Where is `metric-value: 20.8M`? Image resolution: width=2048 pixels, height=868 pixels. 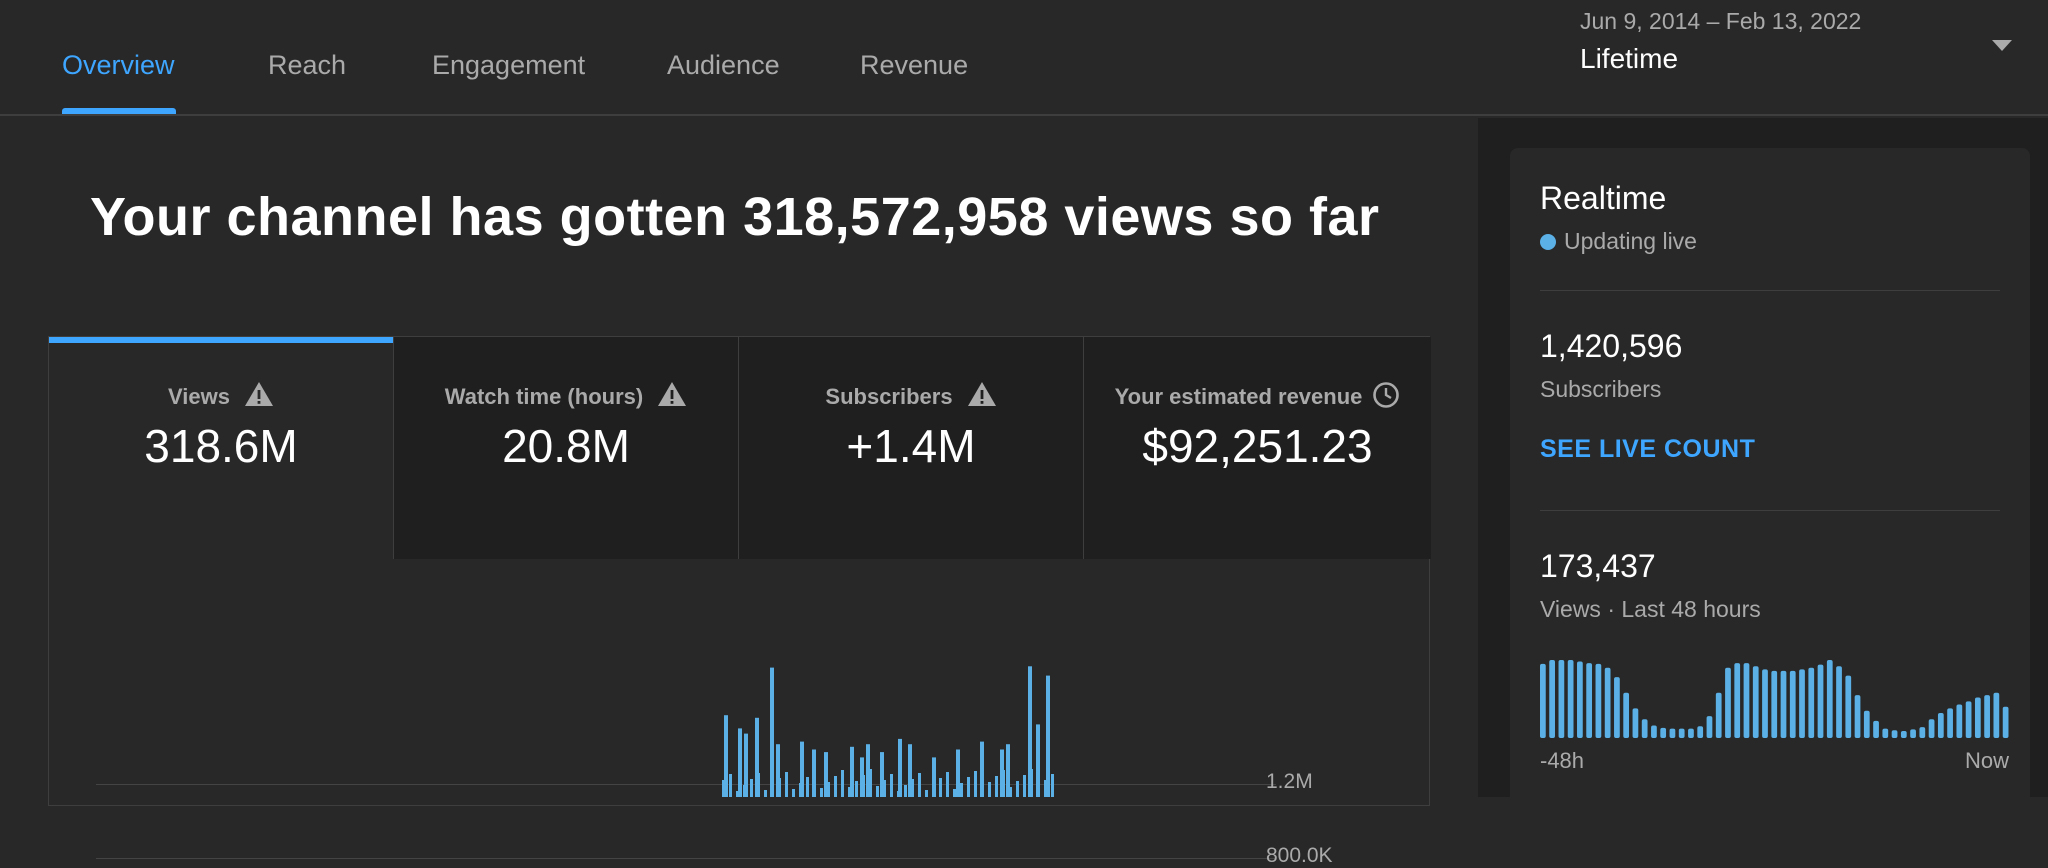
metric-value: 20.8M is located at coordinates (566, 446).